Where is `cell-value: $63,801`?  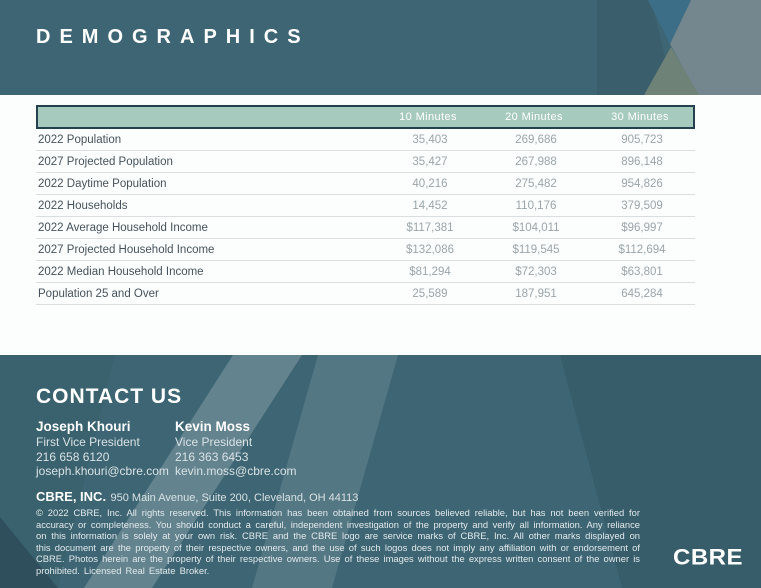
cell-value: $63,801 is located at coordinates (642, 271).